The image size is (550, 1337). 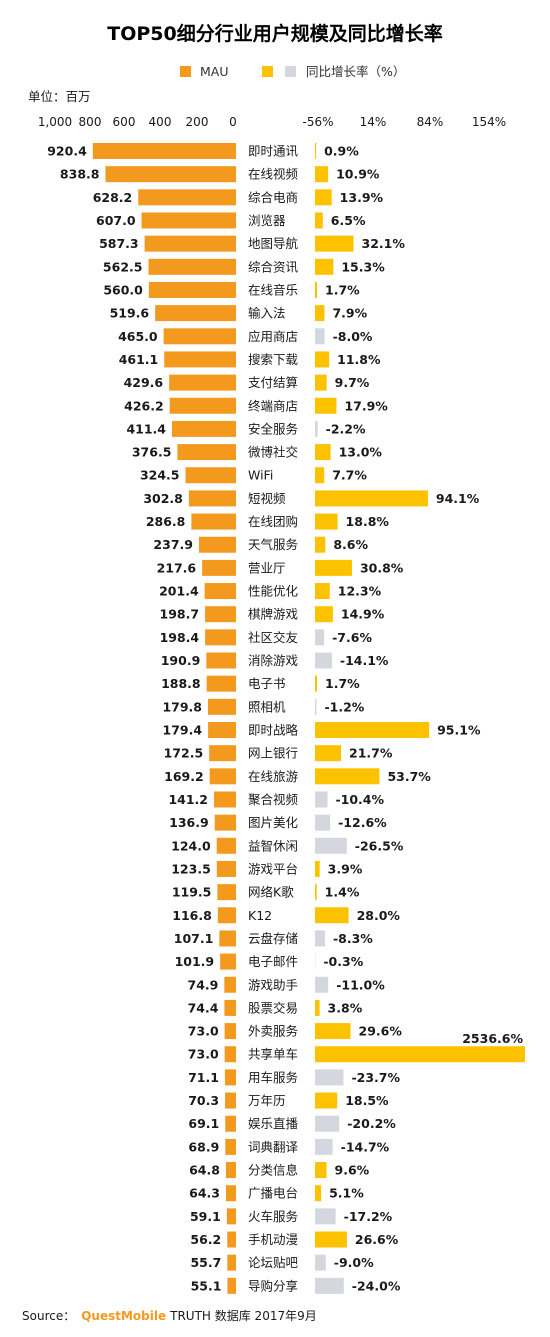 I want to click on chart-row: 628.2 综合电商 13.9%, so click(x=238, y=197).